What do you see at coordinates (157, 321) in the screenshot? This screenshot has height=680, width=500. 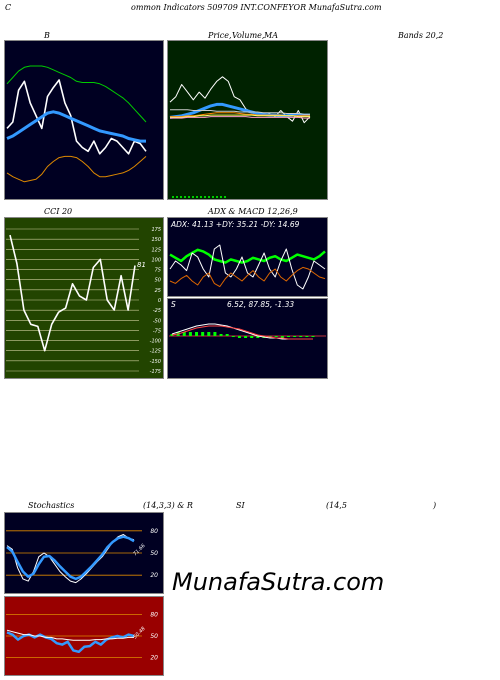 I see `cci-tick-label: -50` at bounding box center [157, 321].